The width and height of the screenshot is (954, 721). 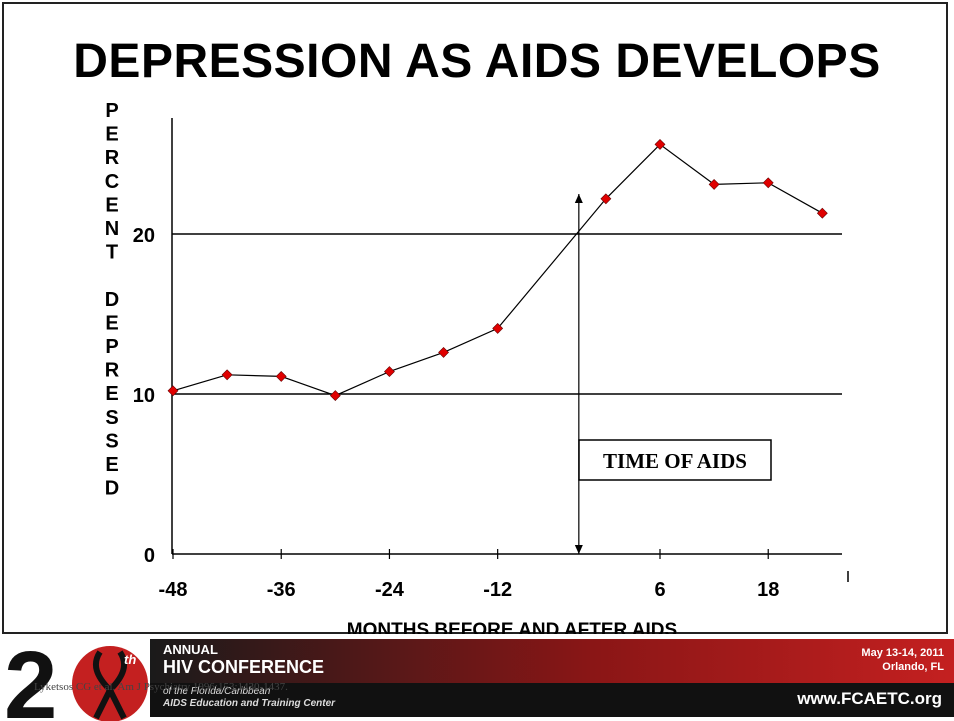 What do you see at coordinates (144, 236) in the screenshot?
I see `y-tick-label: 20` at bounding box center [144, 236].